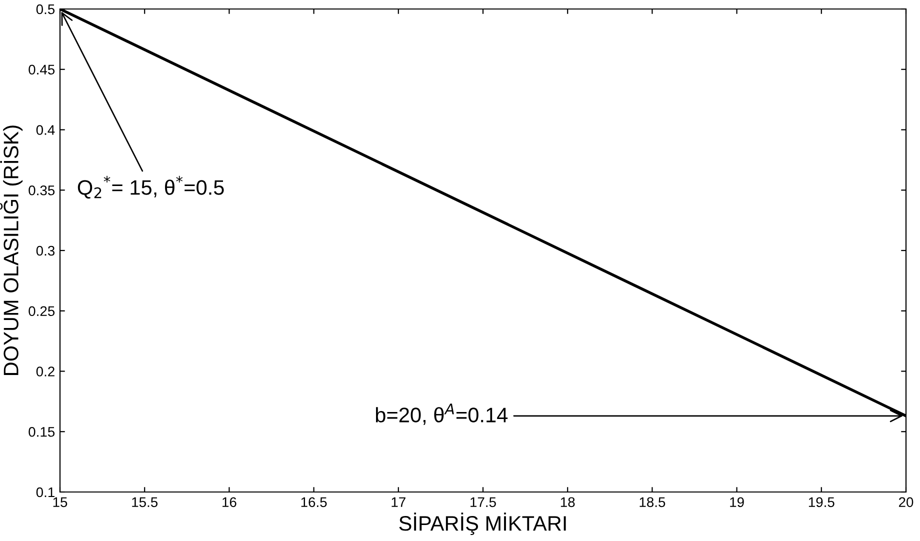 The height and width of the screenshot is (541, 920). I want to click on x-tick-label: 19.5, so click(821, 502).